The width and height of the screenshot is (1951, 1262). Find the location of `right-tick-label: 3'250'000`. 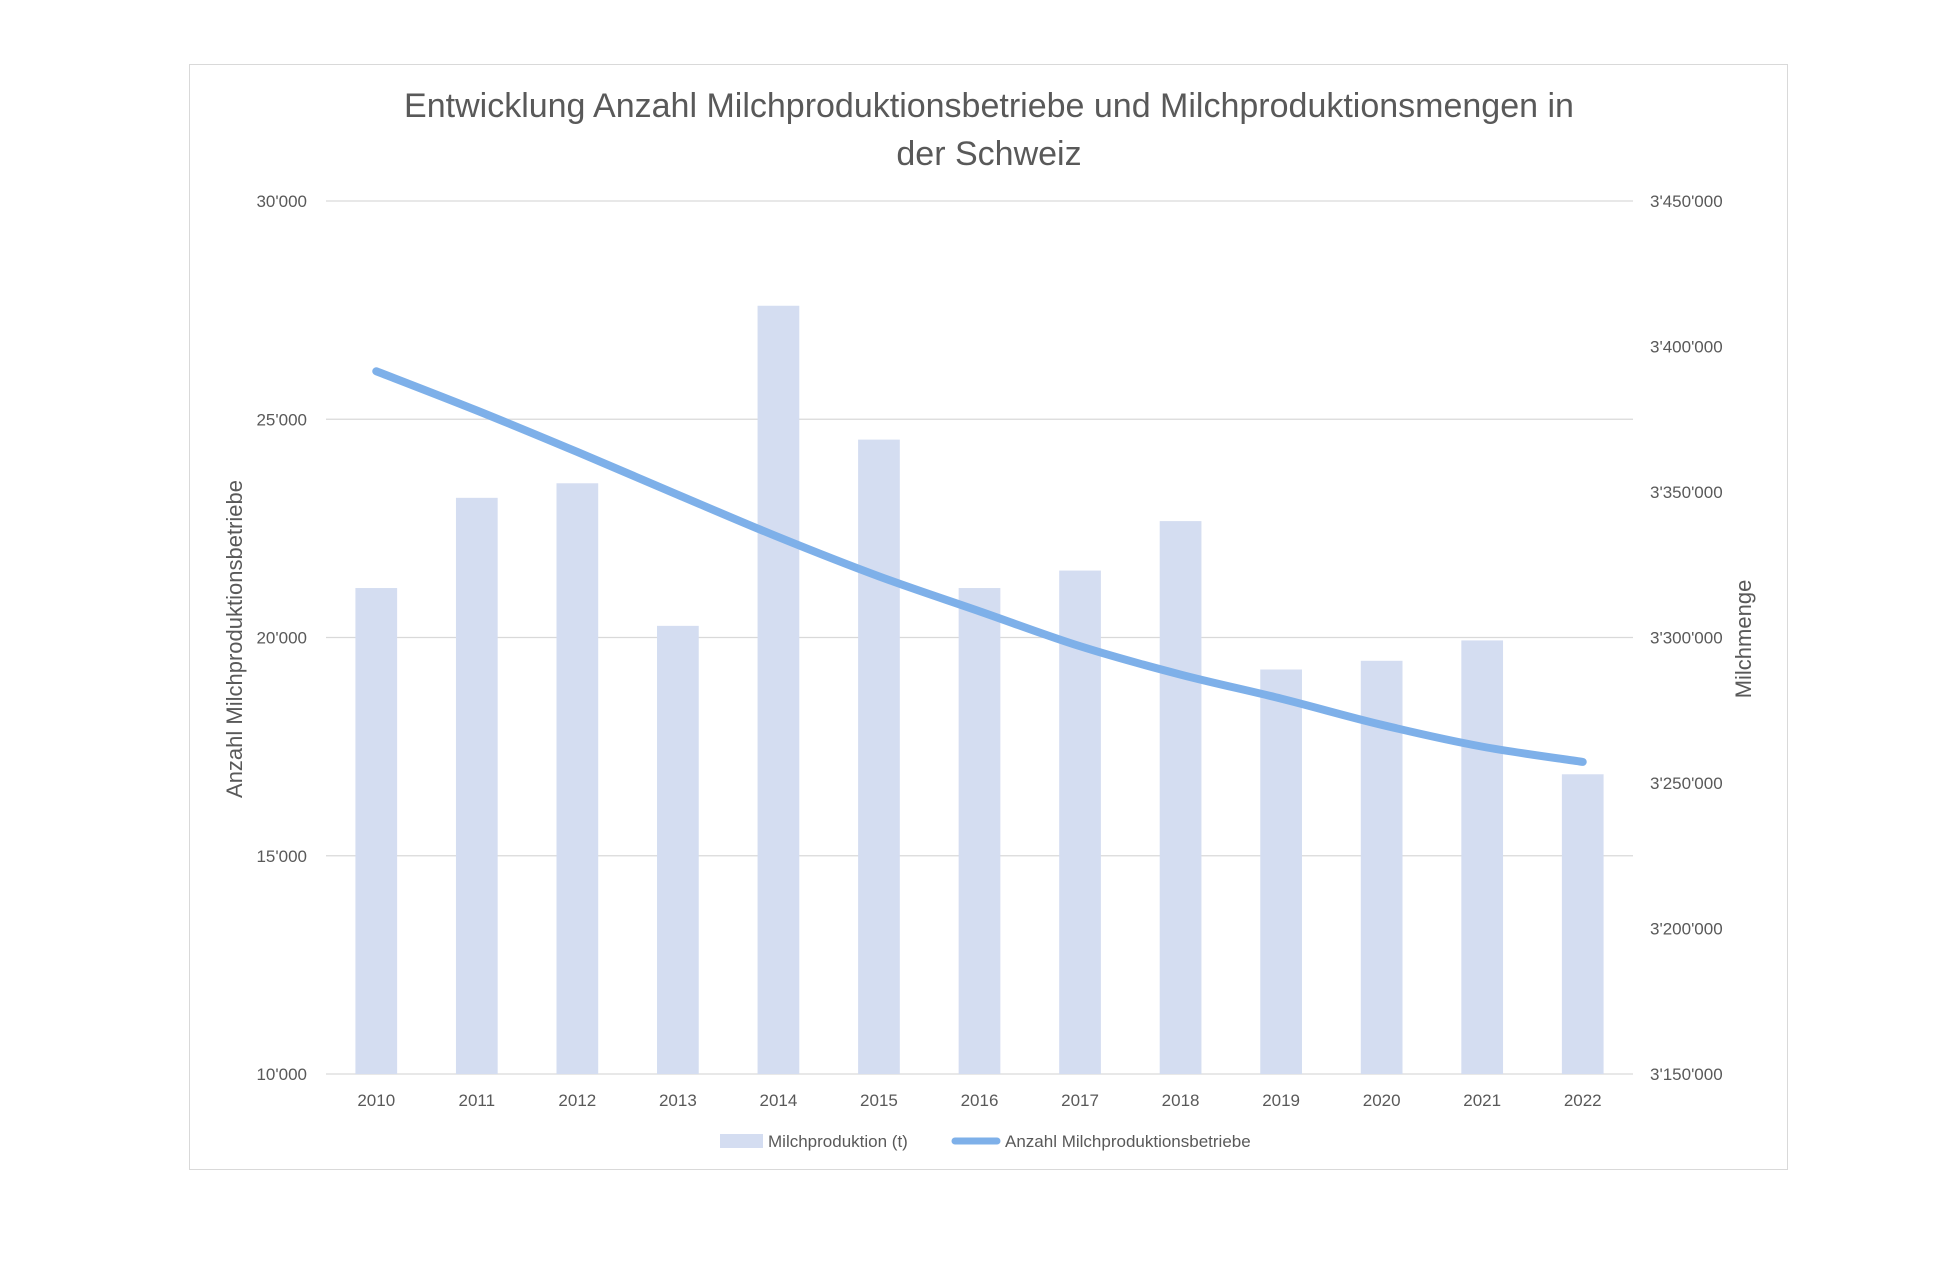

right-tick-label: 3'250'000 is located at coordinates (1686, 783).